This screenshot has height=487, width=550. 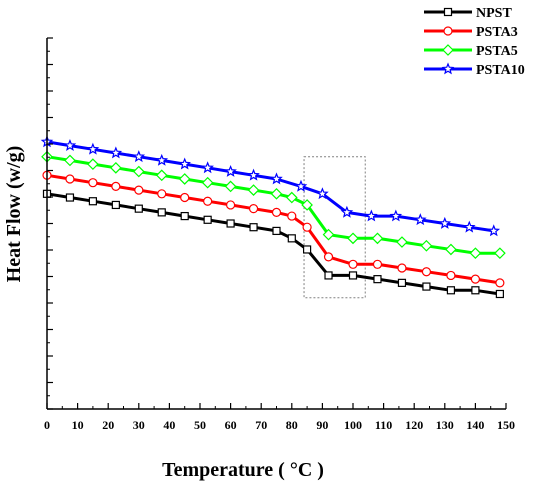 I want to click on x-tick-label: 100, so click(x=353, y=425).